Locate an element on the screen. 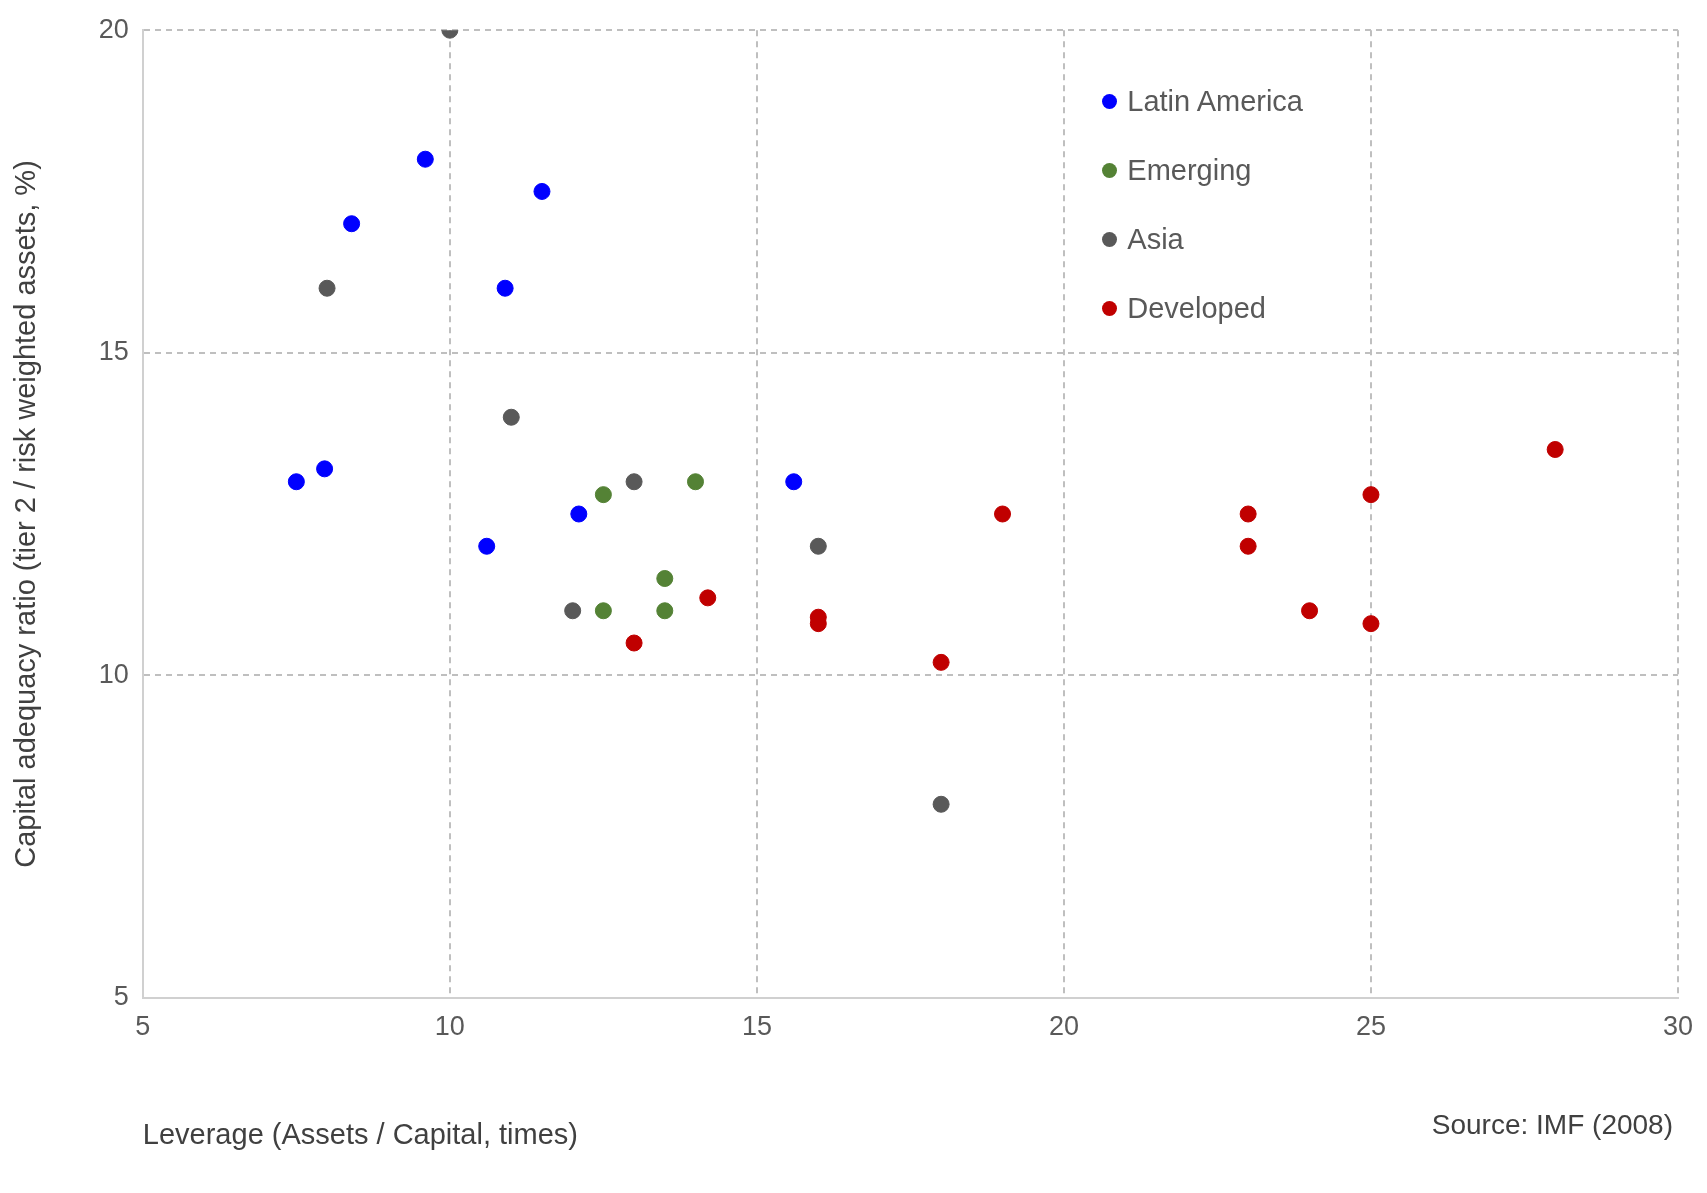  x-axis-title: Leverage (Assets / Capital, times) is located at coordinates (360, 1133).